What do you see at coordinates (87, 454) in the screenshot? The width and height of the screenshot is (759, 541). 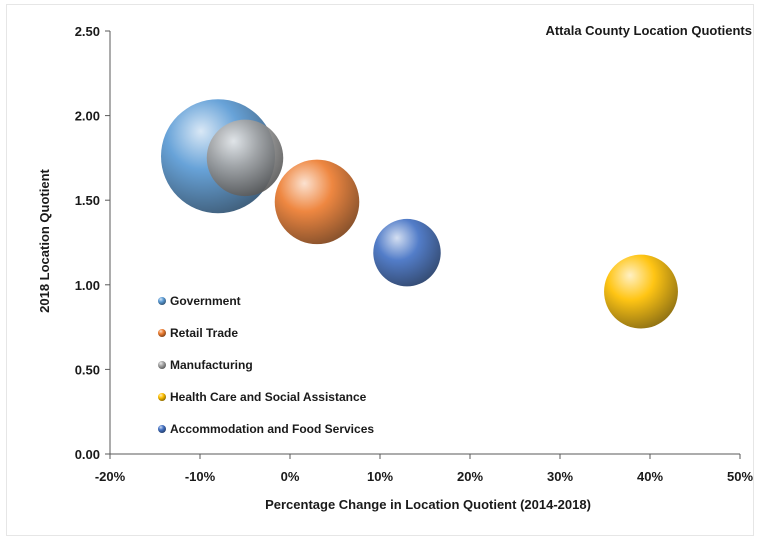 I see `y-tick-label: 0.00` at bounding box center [87, 454].